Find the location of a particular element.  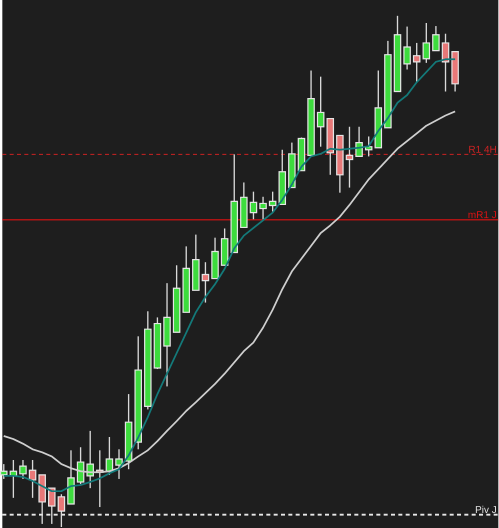

ref-line-label: R1 4H is located at coordinates (482, 149).